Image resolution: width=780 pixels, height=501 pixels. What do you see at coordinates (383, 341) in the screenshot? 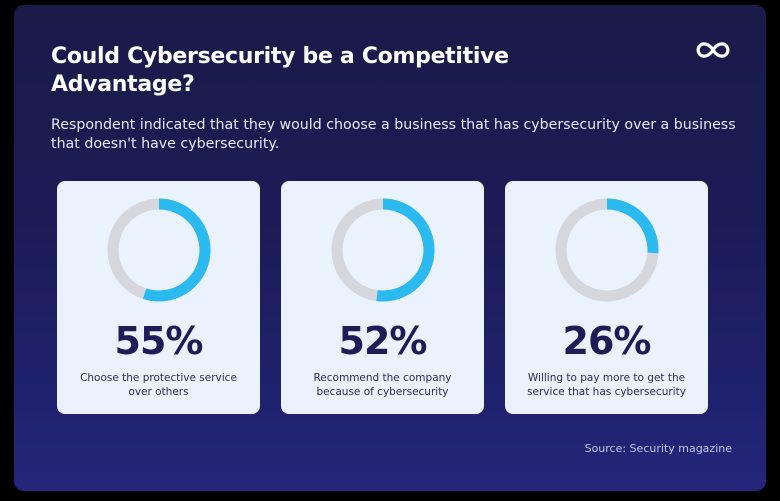
I see `stat-value: 52%` at bounding box center [383, 341].